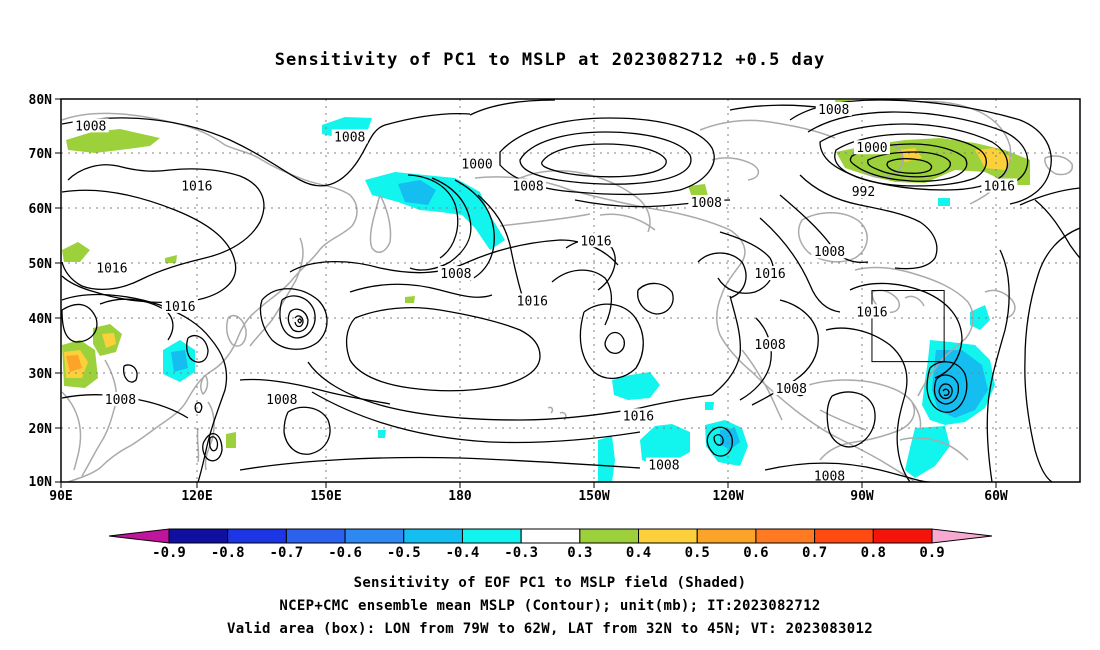 This screenshot has width=1100, height=650. I want to click on coastline-aleutians, so click(545, 220).